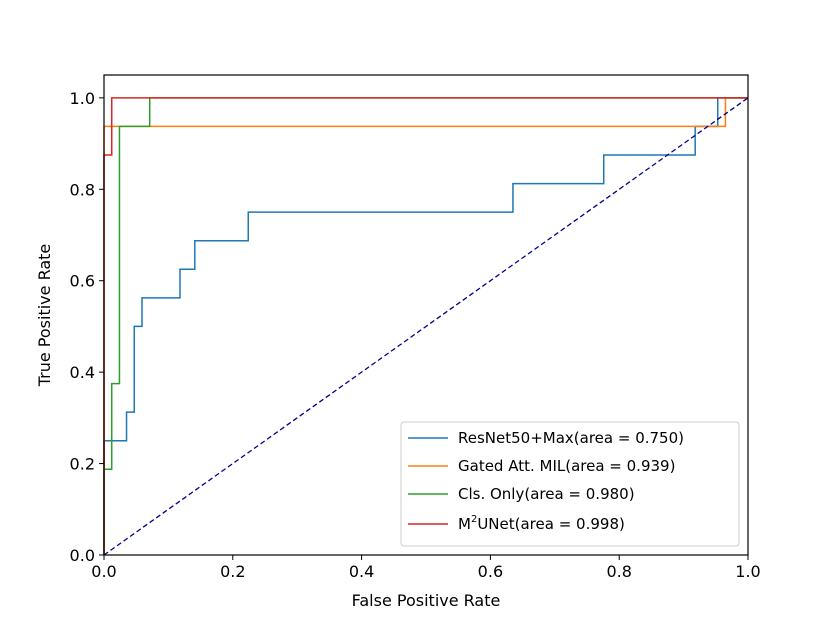 This screenshot has height=623, width=830. I want to click on legend-label-m2unet-prefix: M, so click(464, 524).